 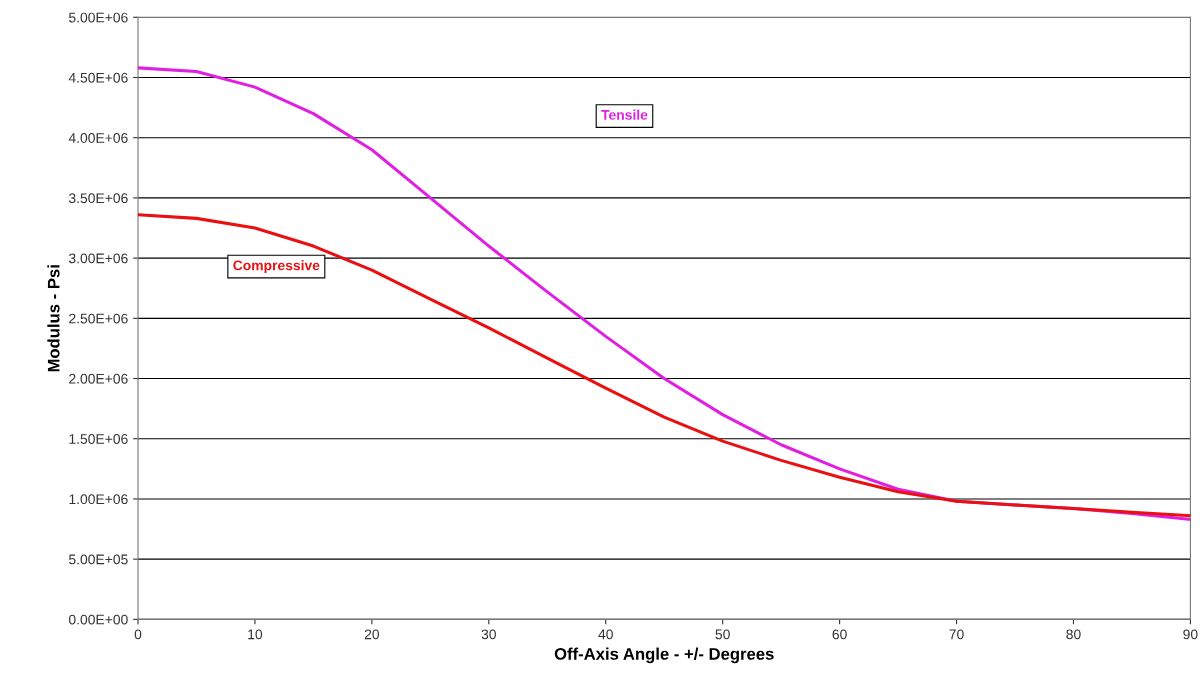 What do you see at coordinates (98, 17) in the screenshot?
I see `y-tick-label: 5.00E+06` at bounding box center [98, 17].